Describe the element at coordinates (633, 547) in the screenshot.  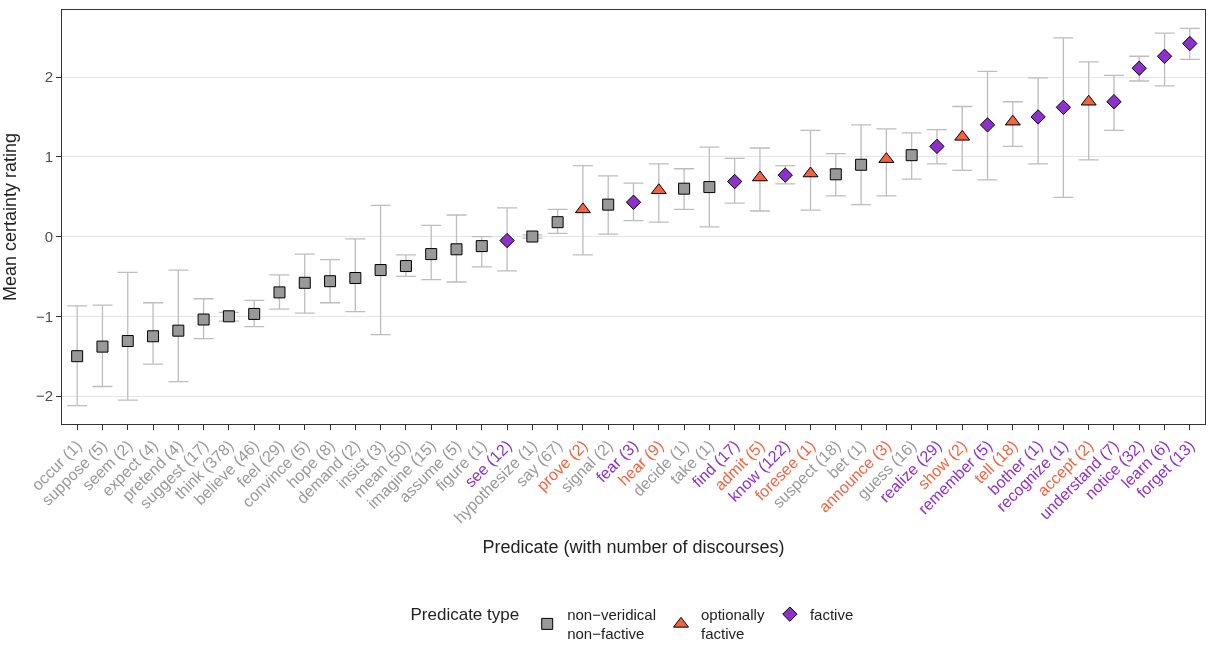
I see `x-axis-title: Predicate (with number of discourses)` at that location.